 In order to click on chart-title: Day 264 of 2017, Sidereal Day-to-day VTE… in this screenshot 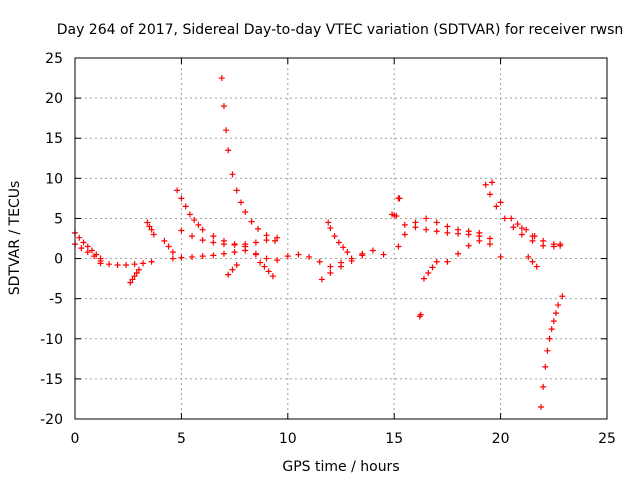, I will do `click(340, 30)`.